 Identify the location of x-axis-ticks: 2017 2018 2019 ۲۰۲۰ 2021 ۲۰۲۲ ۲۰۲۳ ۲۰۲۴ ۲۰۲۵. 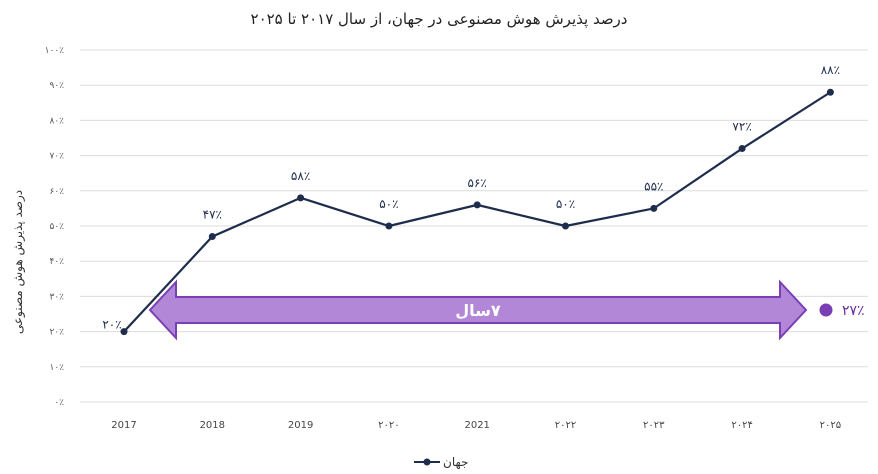
(476, 425).